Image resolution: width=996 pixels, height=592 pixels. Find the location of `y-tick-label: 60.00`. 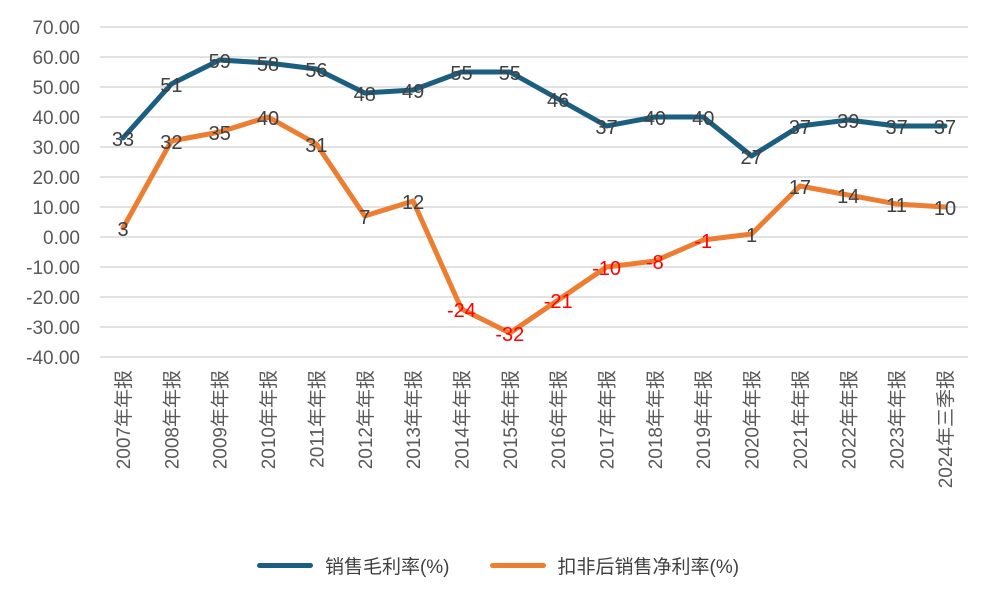

y-tick-label: 60.00 is located at coordinates (56, 58).